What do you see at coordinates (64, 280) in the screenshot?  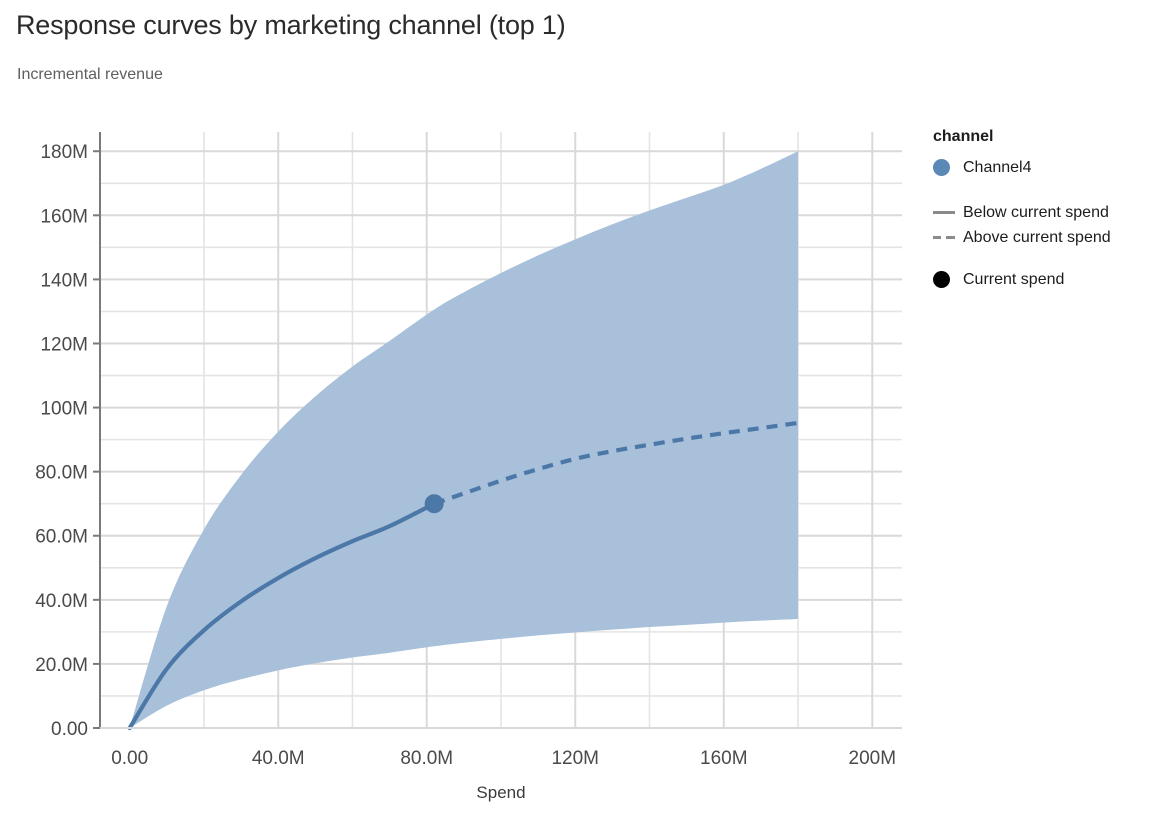 I see `y-axis-tick-label: 140M` at bounding box center [64, 280].